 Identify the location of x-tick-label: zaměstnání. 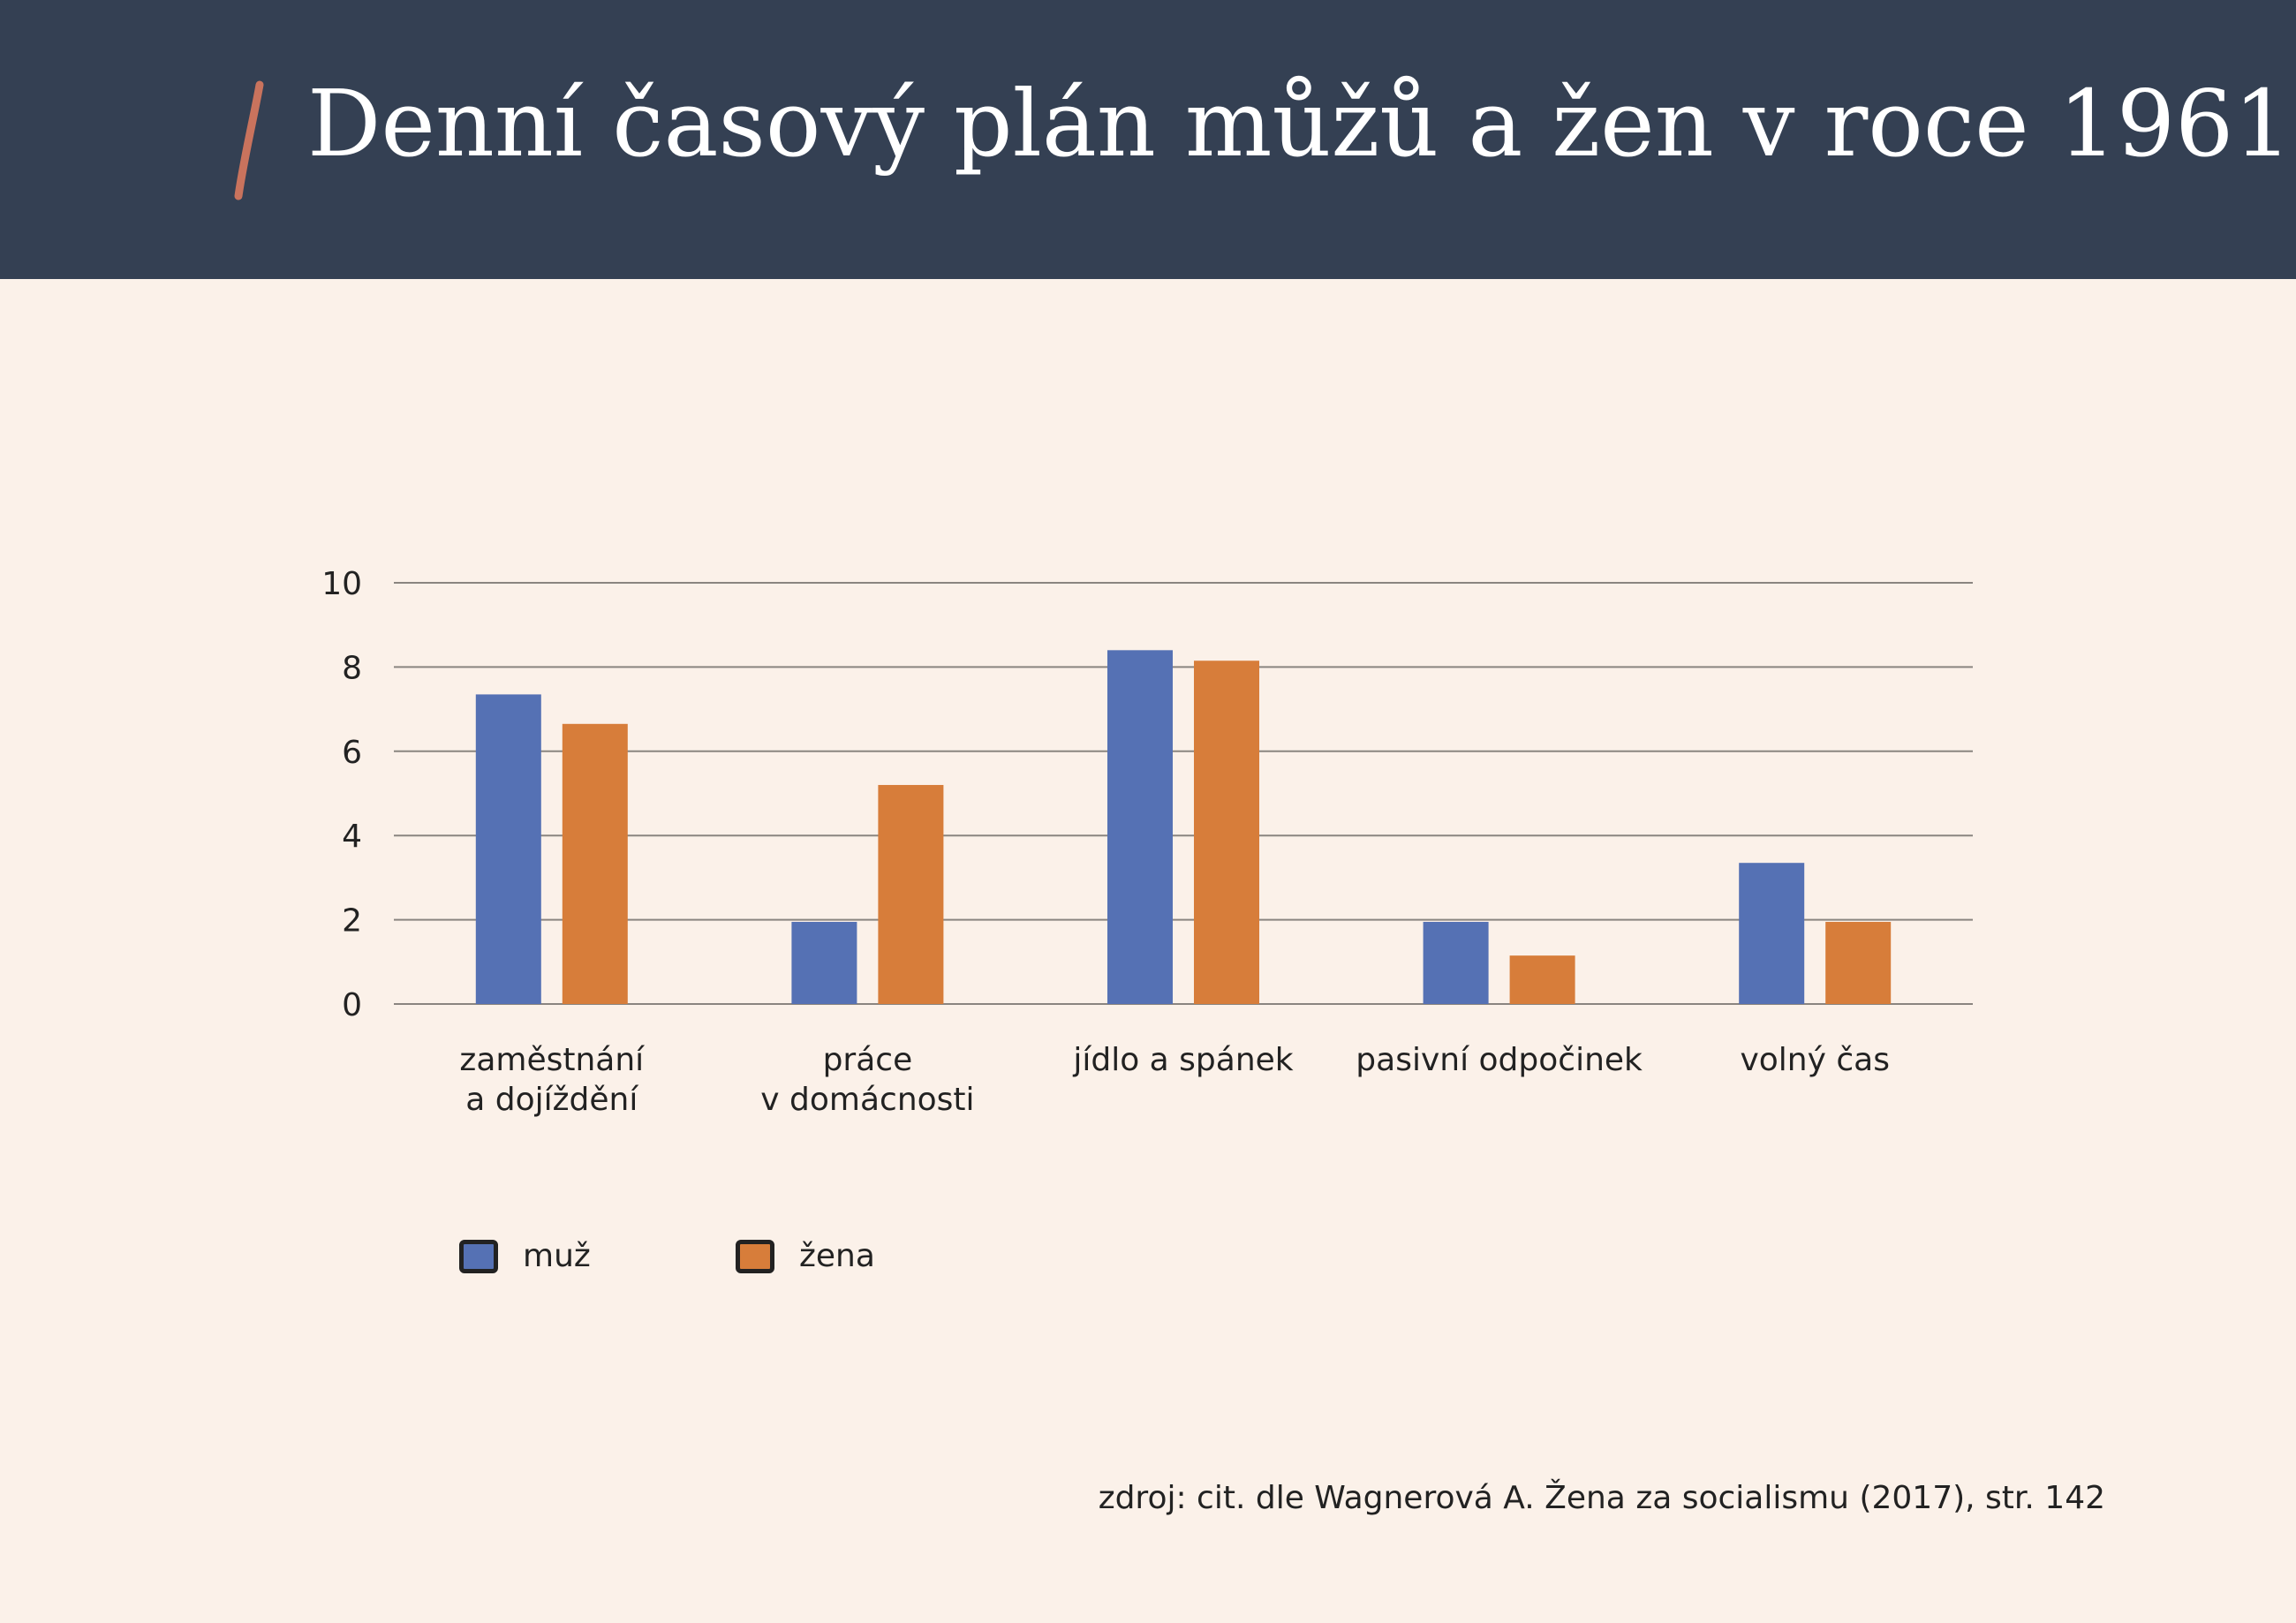
(552, 1060).